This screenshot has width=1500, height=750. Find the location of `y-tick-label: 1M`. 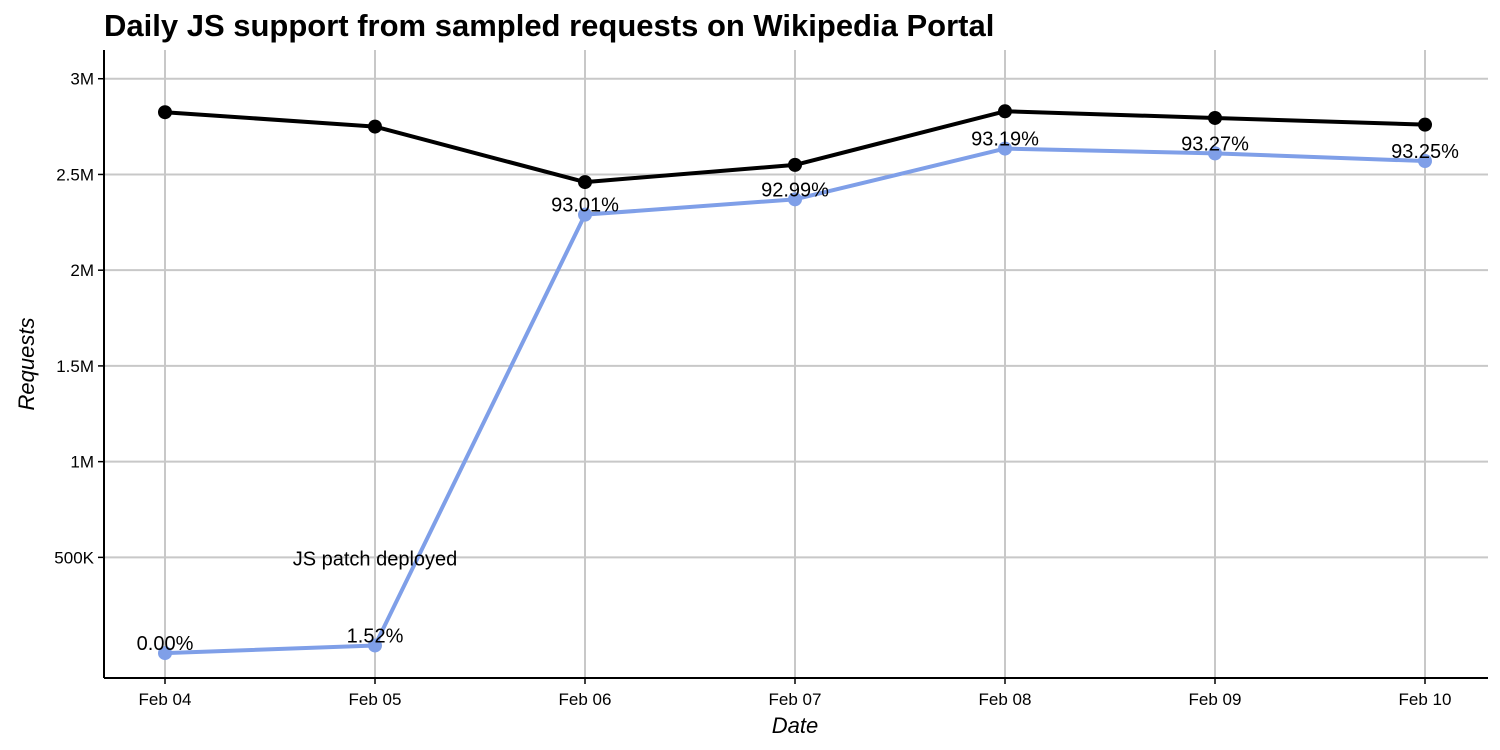

y-tick-label: 1M is located at coordinates (82, 462).